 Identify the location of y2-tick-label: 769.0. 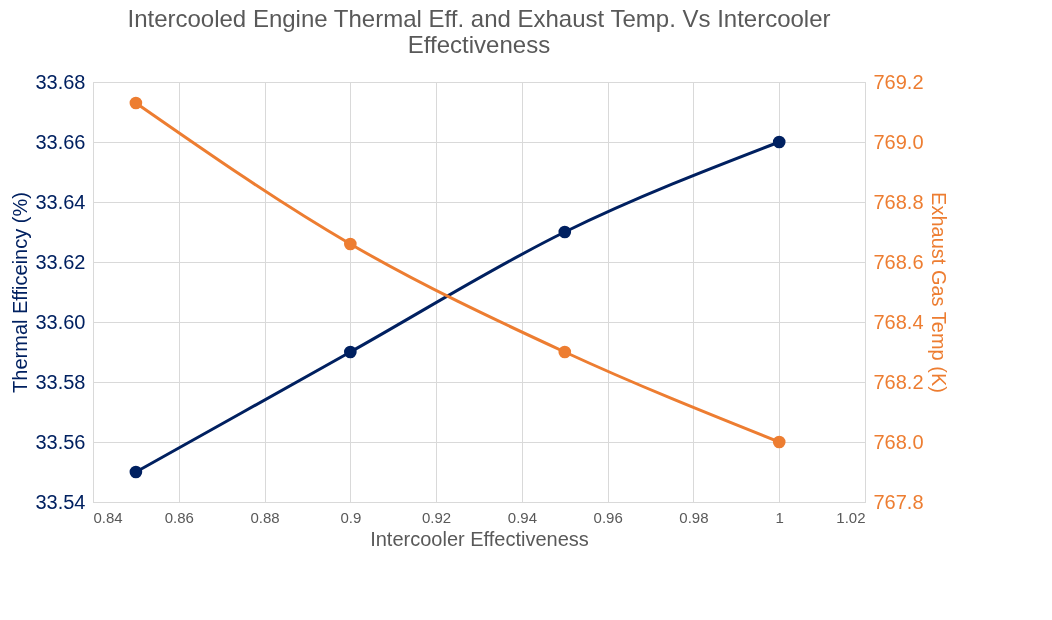
(898, 141).